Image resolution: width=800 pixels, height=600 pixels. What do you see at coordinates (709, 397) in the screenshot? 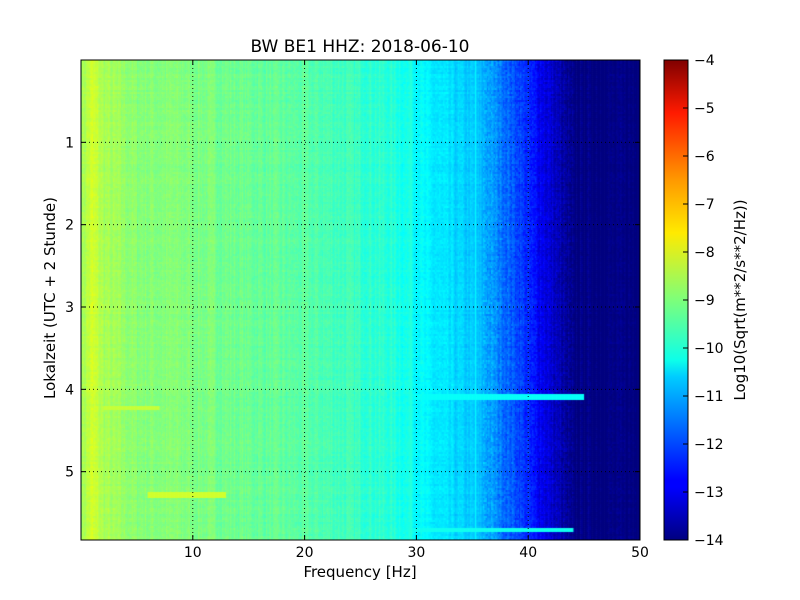
I see `colorbar-tick-label: −11` at bounding box center [709, 397].